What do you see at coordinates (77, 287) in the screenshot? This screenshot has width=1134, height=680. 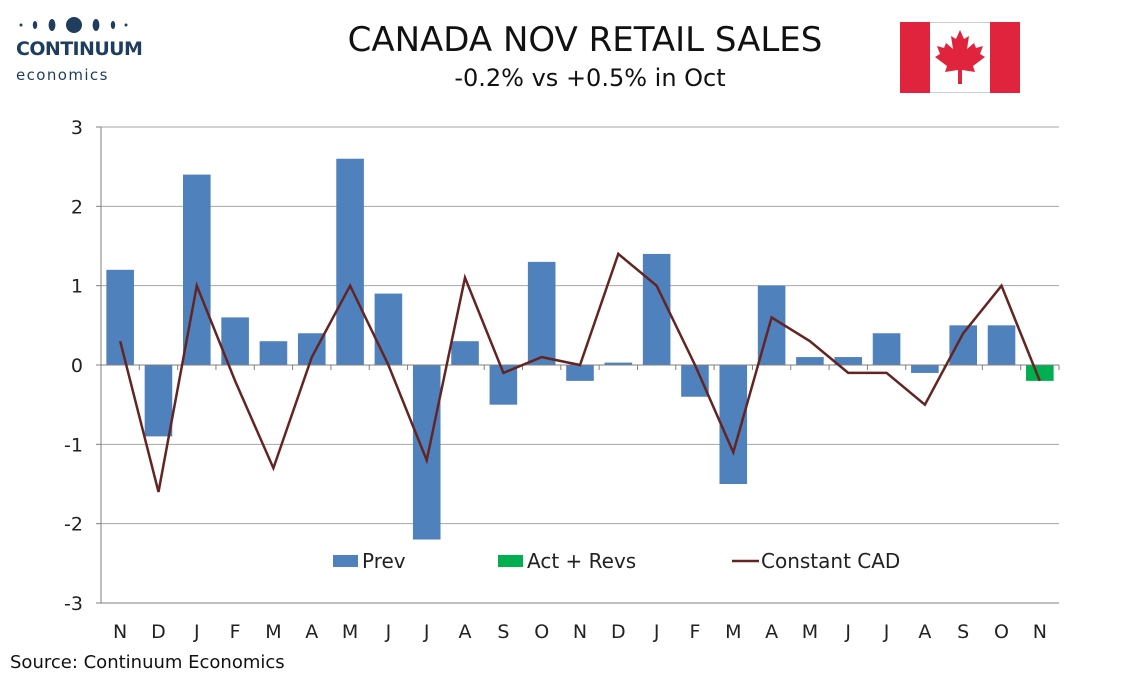 I see `y-tick-label: 1` at bounding box center [77, 287].